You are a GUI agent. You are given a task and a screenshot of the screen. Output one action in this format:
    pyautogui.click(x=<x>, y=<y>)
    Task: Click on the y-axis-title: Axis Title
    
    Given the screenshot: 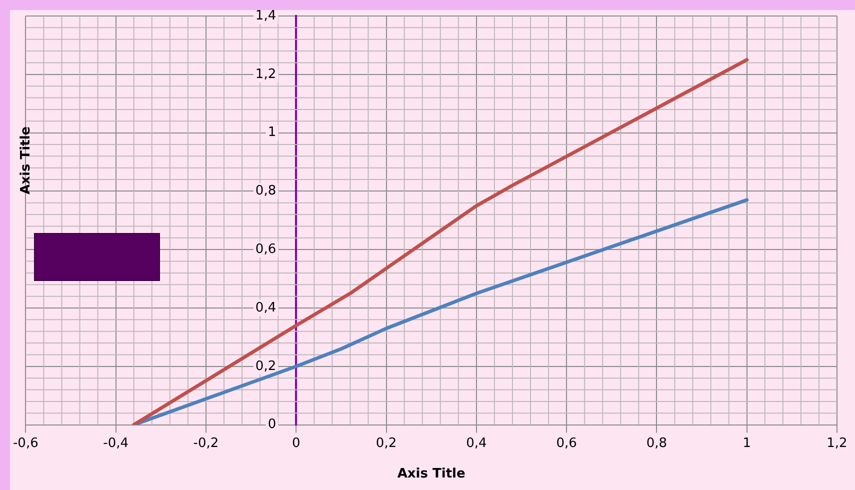 What is the action you would take?
    pyautogui.click(x=26, y=160)
    